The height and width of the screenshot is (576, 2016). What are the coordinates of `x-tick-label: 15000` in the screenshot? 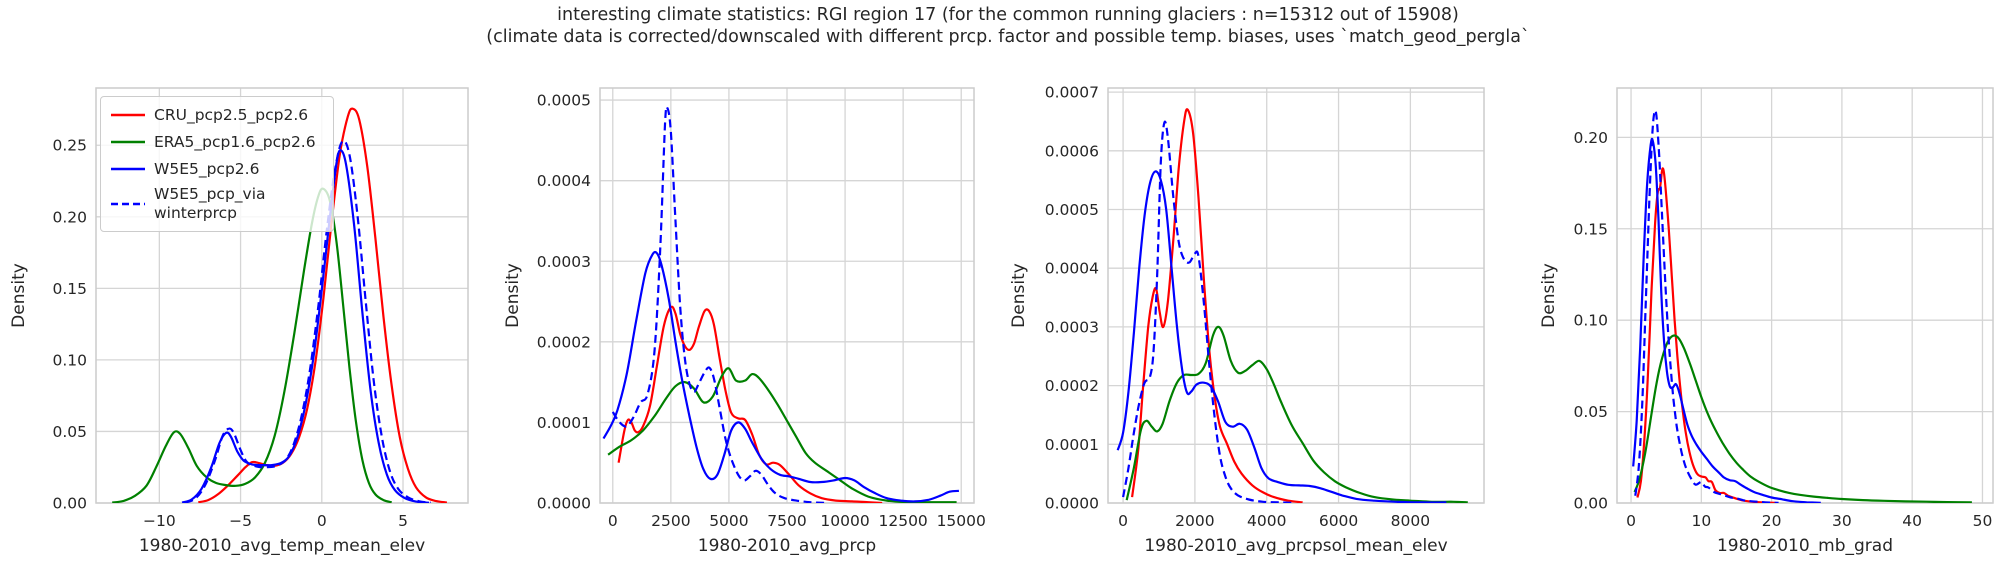 It's located at (961, 521).